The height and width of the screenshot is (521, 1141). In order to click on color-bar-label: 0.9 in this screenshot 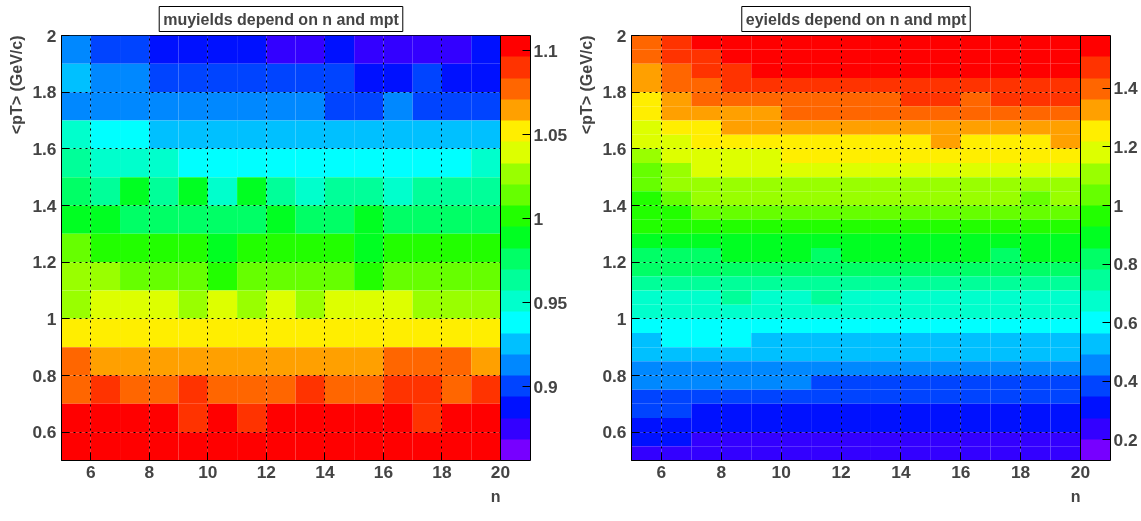, I will do `click(545, 386)`.